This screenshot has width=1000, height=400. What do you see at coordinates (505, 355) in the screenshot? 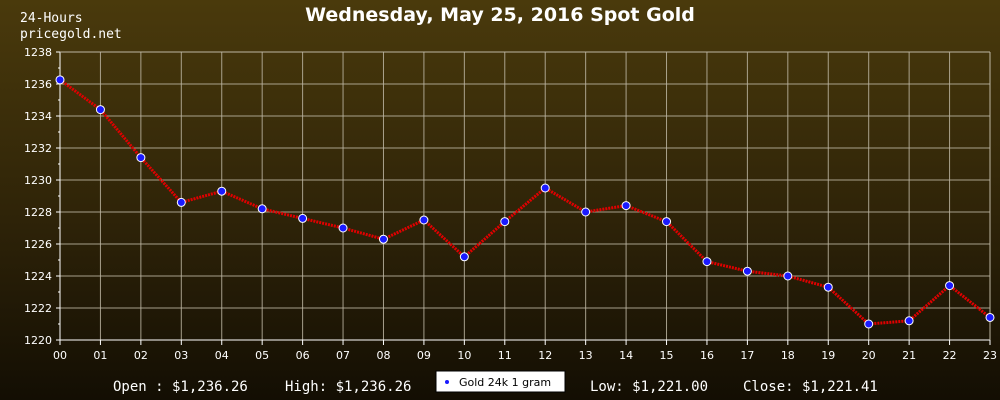
I see `x-tick-label: 11` at bounding box center [505, 355].